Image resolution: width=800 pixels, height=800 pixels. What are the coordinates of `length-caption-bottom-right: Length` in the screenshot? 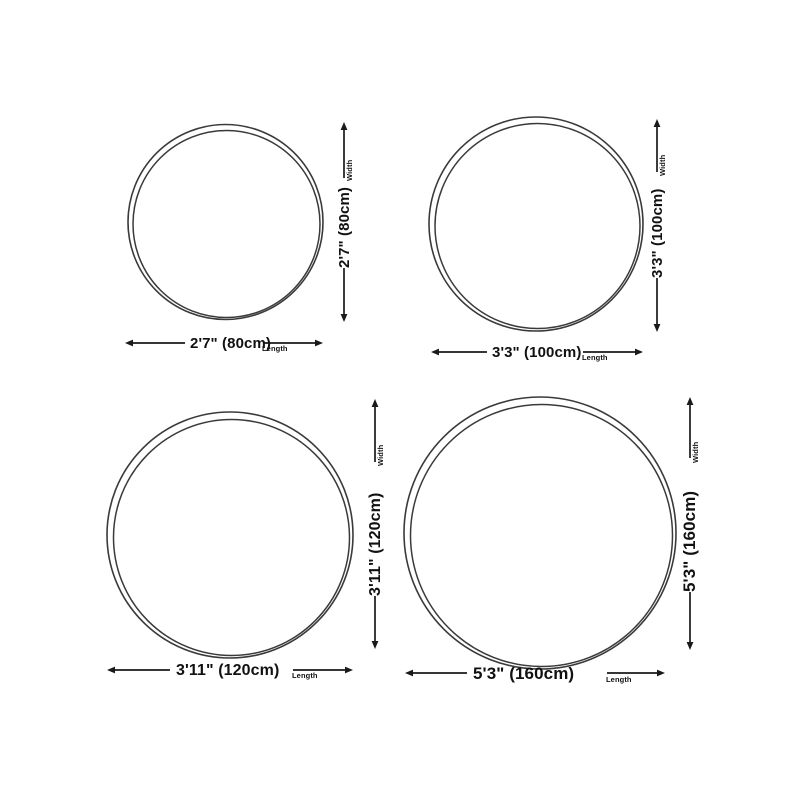 It's located at (619, 679).